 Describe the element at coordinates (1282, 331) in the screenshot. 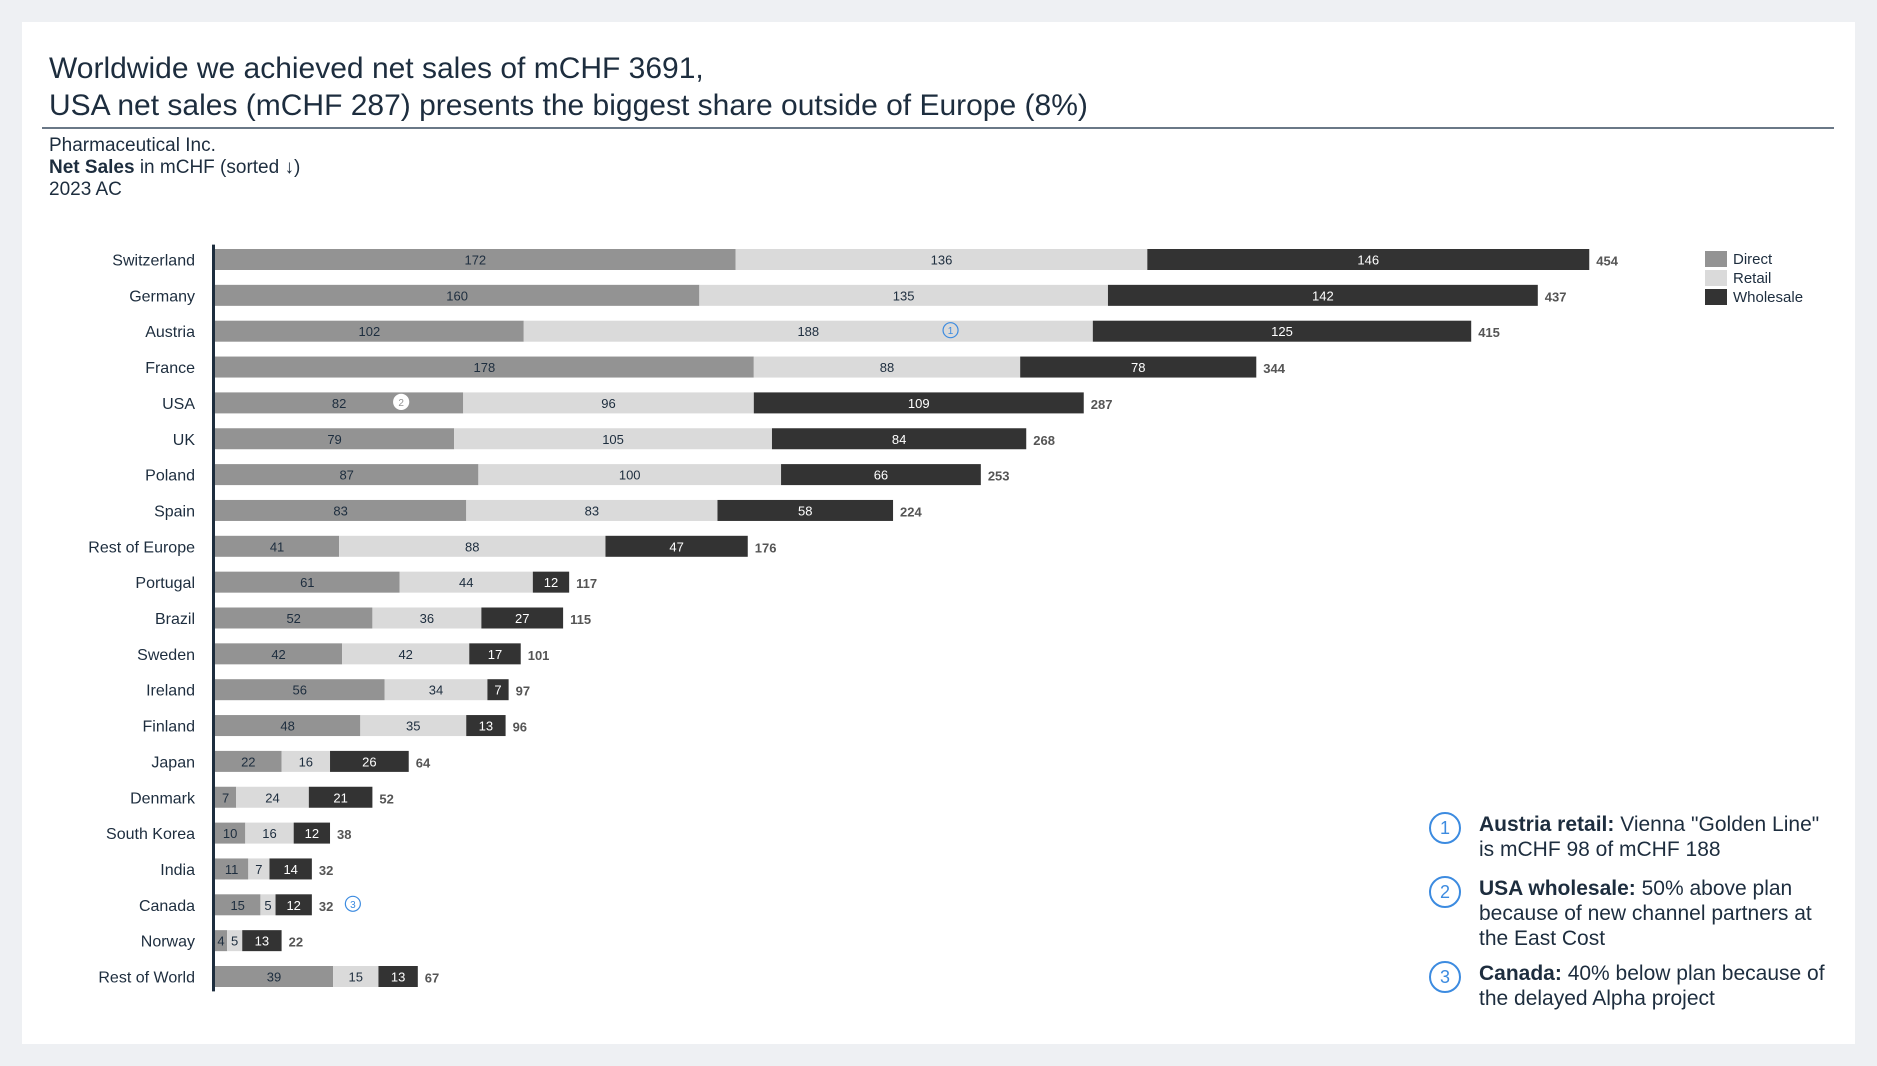

I see `bar-wholesale-austria` at that location.